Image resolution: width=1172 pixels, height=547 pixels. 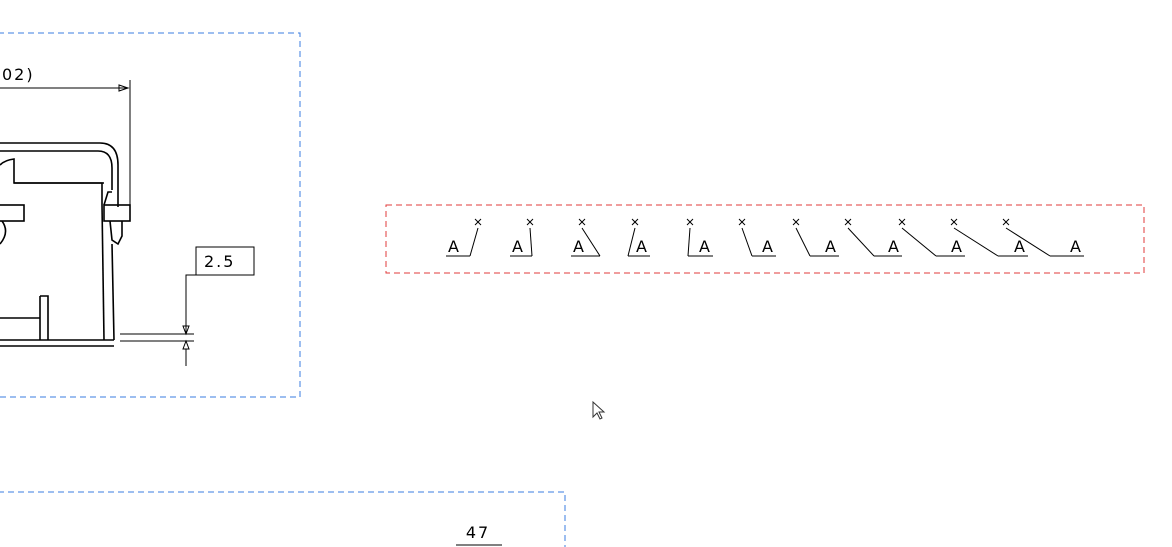 I want to click on top-dimension-text: 02), so click(x=18, y=74).